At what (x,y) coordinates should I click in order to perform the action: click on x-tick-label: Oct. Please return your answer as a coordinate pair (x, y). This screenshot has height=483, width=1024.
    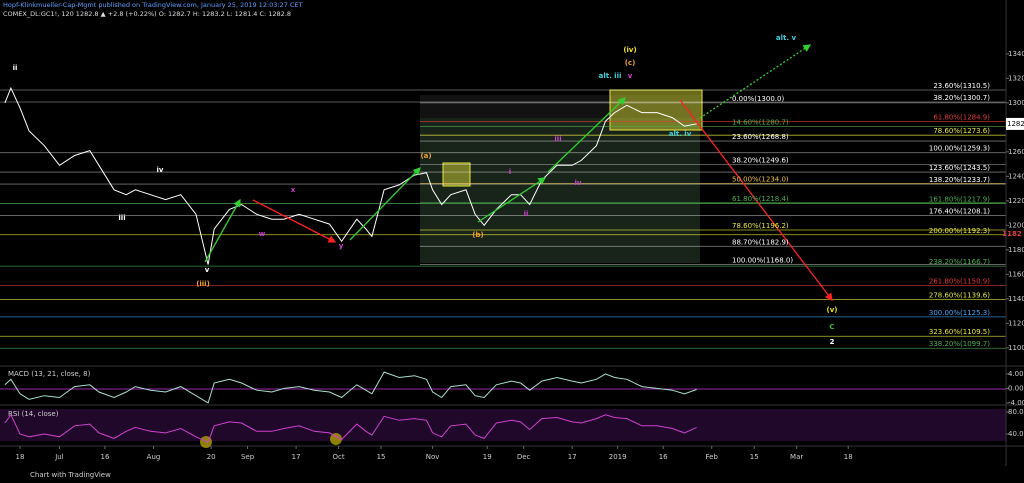
    Looking at the image, I should click on (339, 457).